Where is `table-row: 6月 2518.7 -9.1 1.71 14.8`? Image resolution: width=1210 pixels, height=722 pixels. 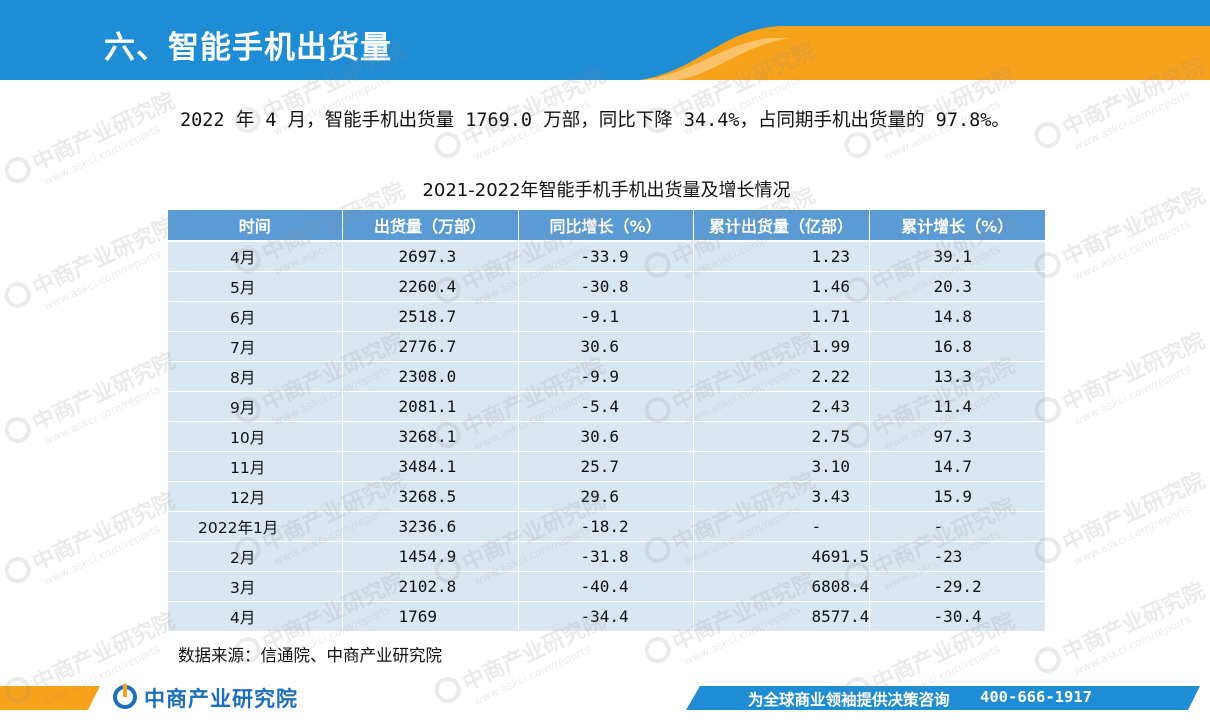
table-row: 6月 2518.7 -9.1 1.71 14.8 is located at coordinates (606, 316).